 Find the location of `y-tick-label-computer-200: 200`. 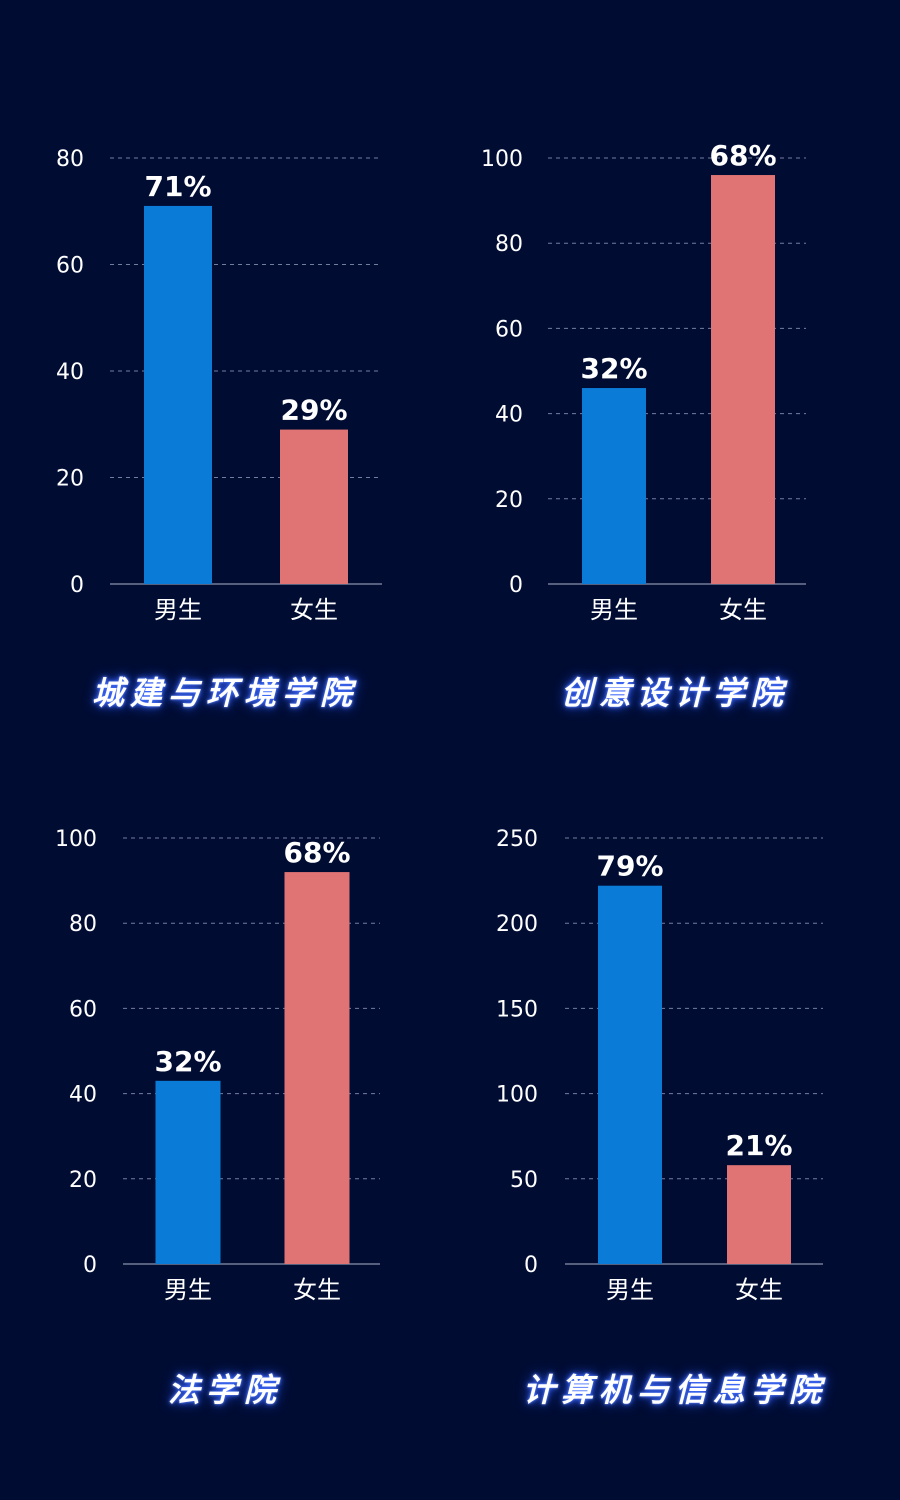

y-tick-label-computer-200: 200 is located at coordinates (517, 924).